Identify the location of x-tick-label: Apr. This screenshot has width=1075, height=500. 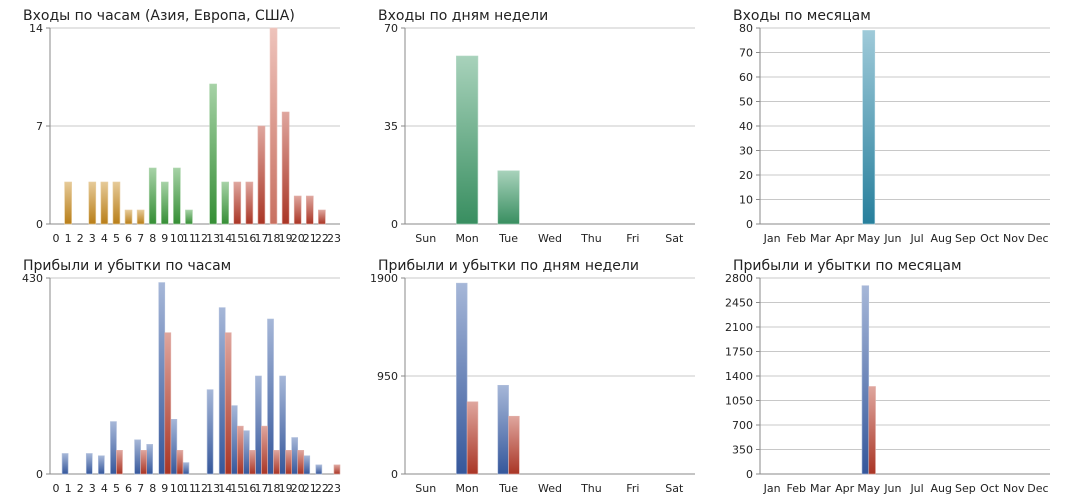
(845, 488).